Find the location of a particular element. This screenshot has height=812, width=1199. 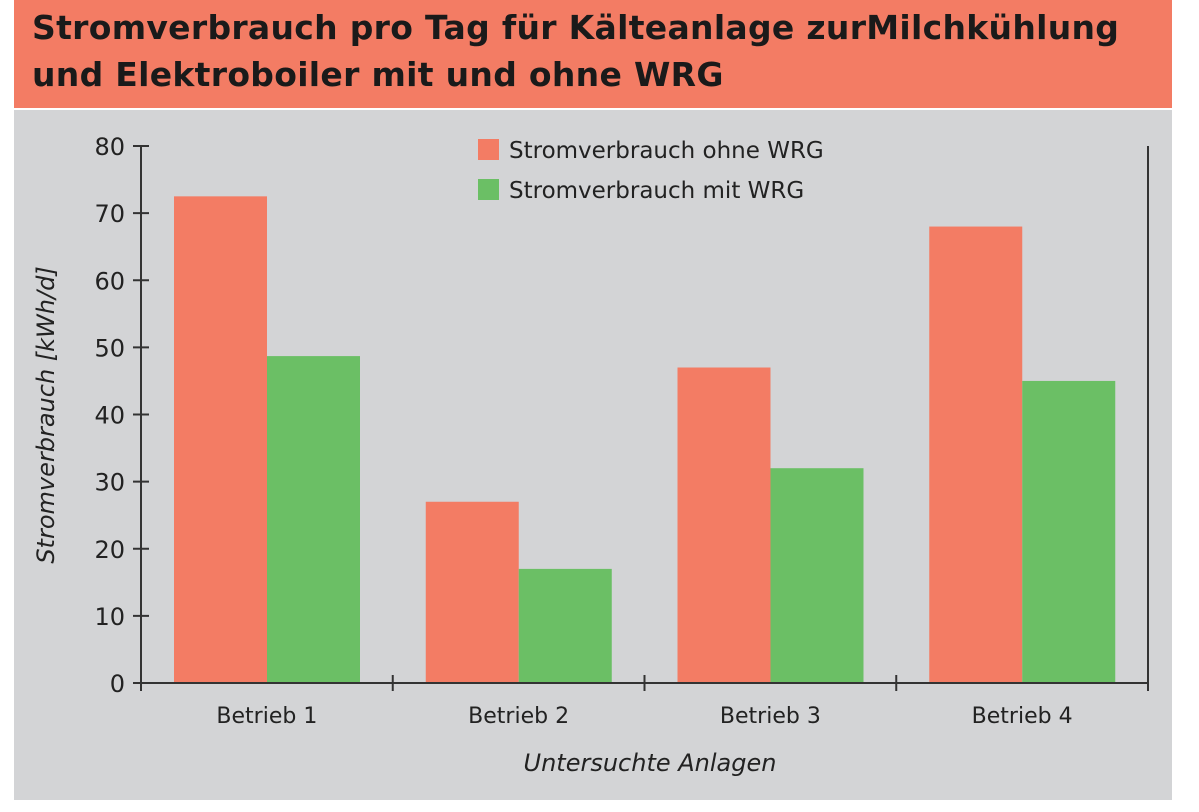

legend-label-1: Stromverbrauch ohne WRG is located at coordinates (666, 151).